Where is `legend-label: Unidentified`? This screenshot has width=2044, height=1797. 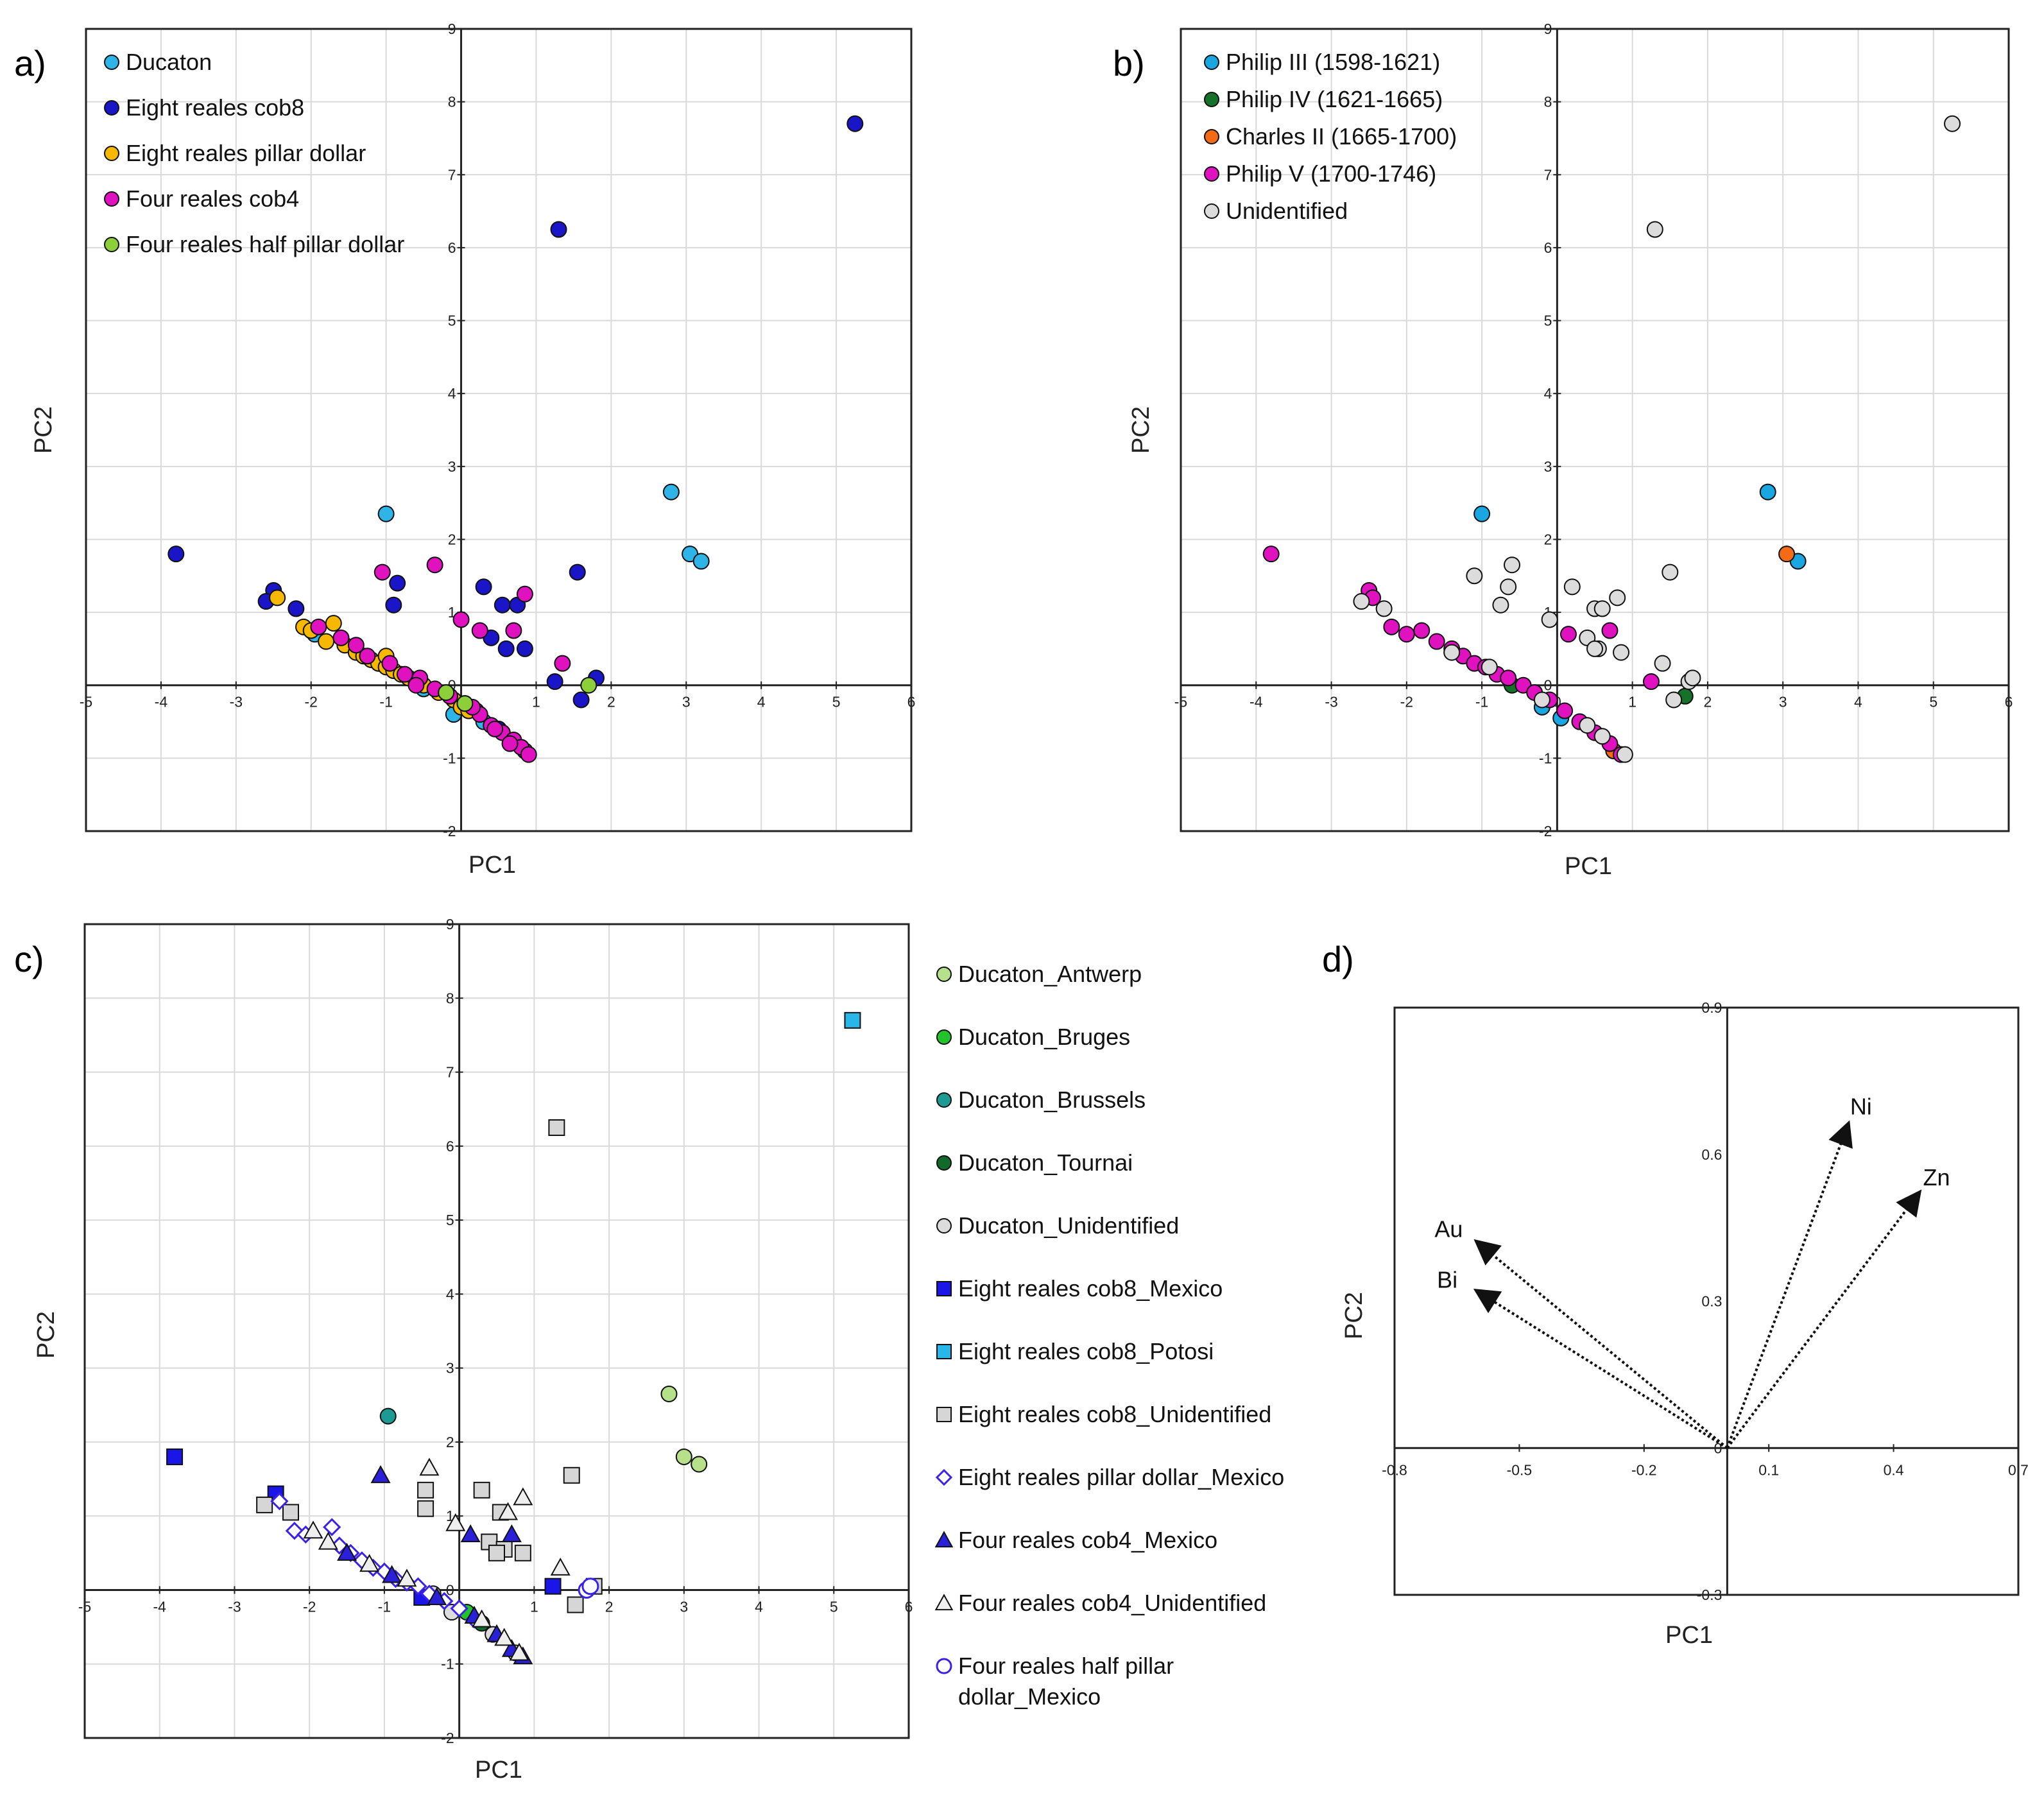
legend-label: Unidentified is located at coordinates (1287, 211).